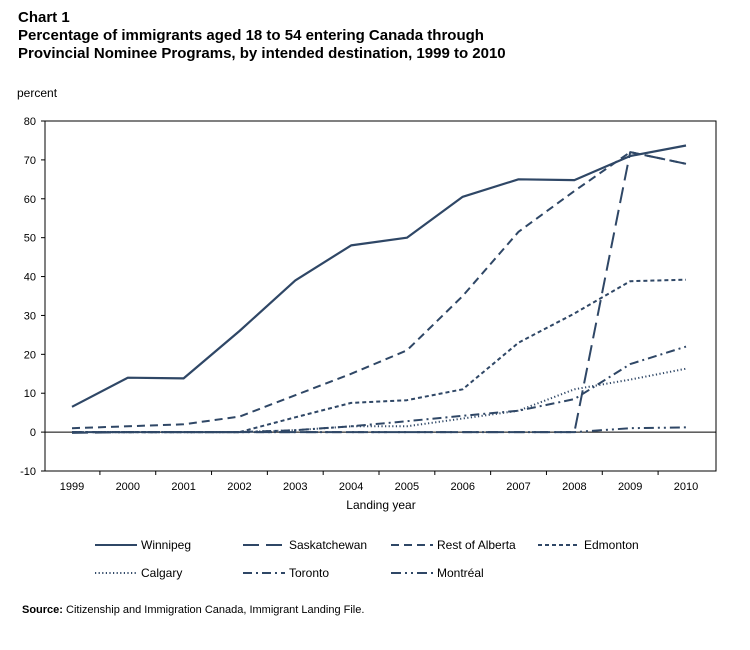 This screenshot has width=750, height=650. Describe the element at coordinates (32, 297) in the screenshot. I see `y-axis: -10 0 10 20 30 40 50 60 70 80` at that location.